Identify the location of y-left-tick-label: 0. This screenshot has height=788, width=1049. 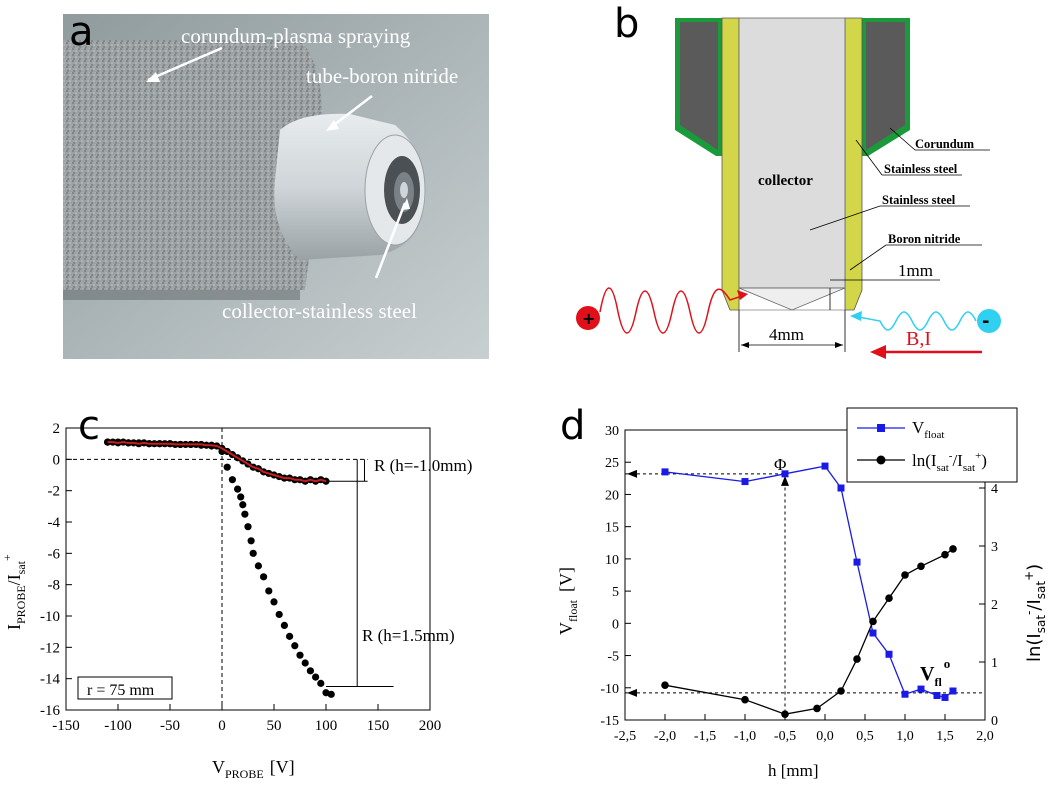
(615, 624).